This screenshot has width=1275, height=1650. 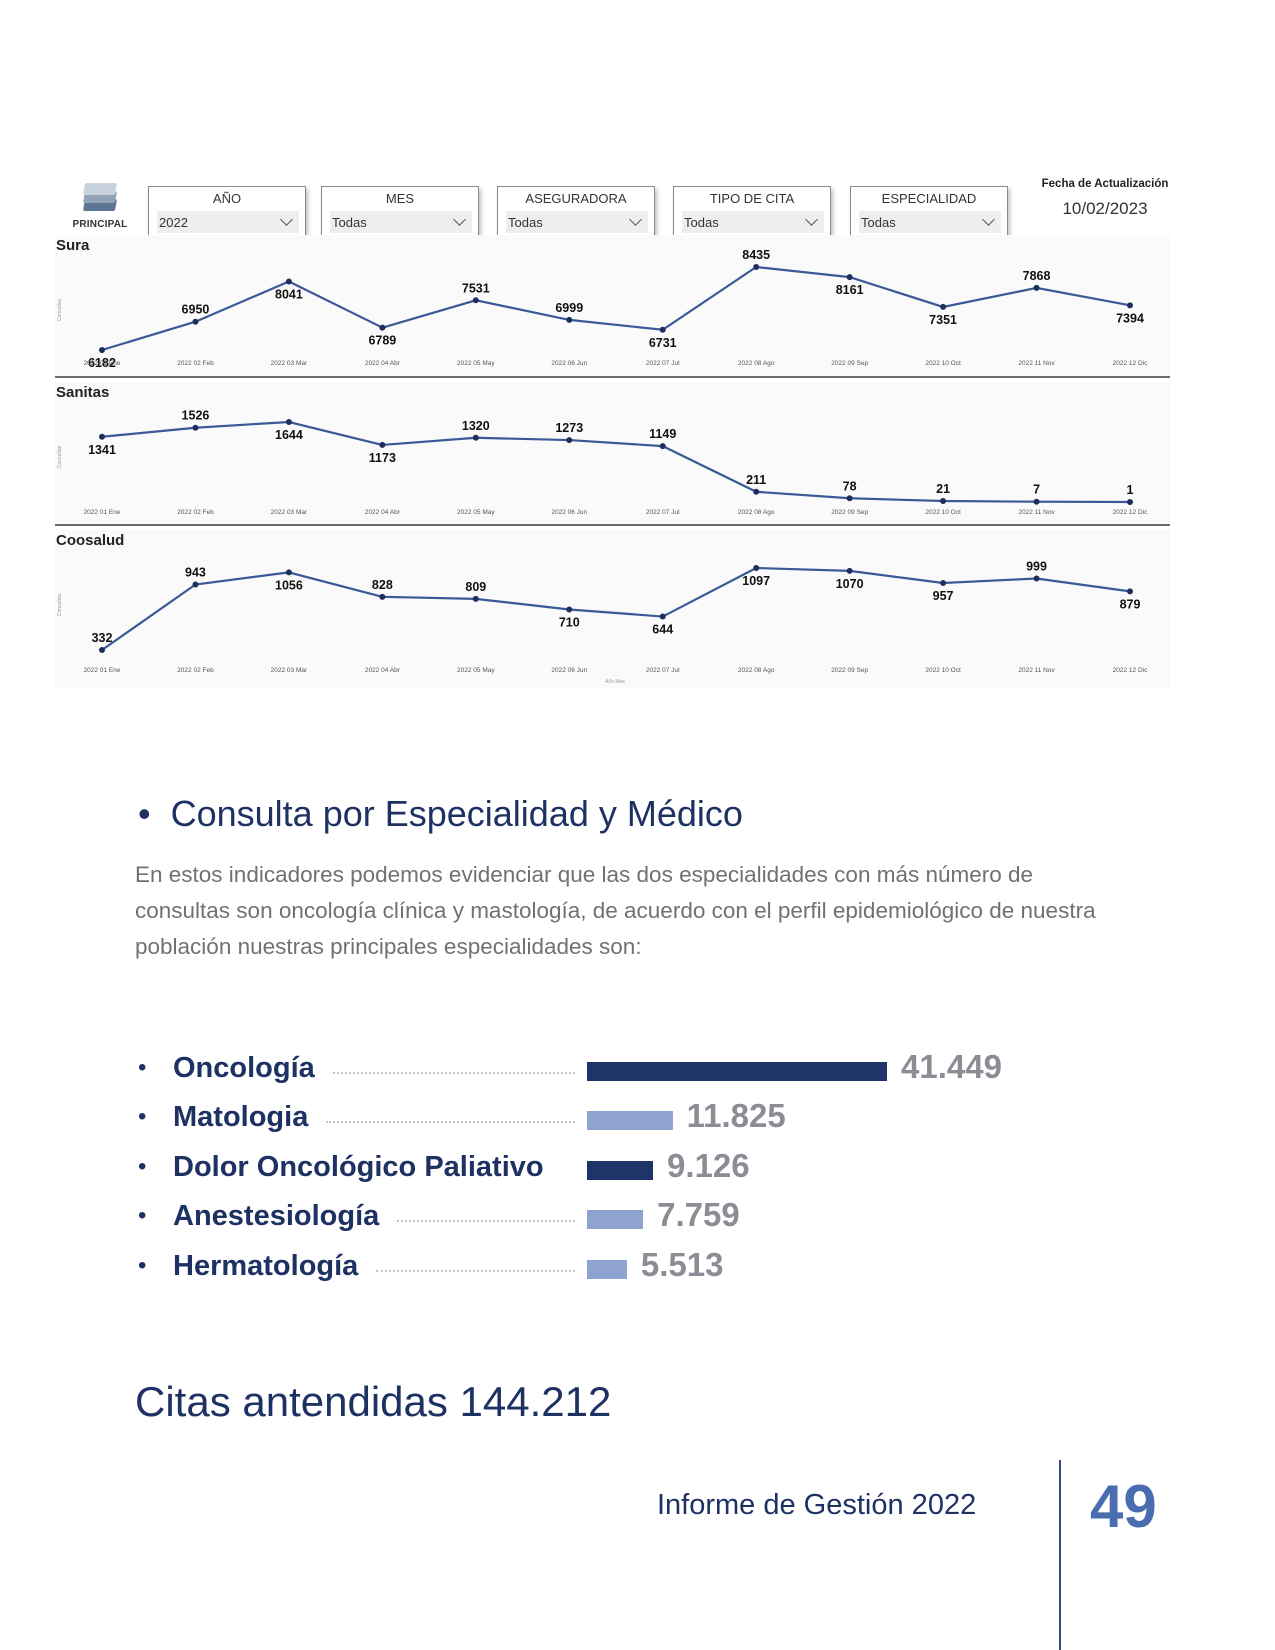 I want to click on filter-insurer-dropdown: Todas, so click(x=577, y=222).